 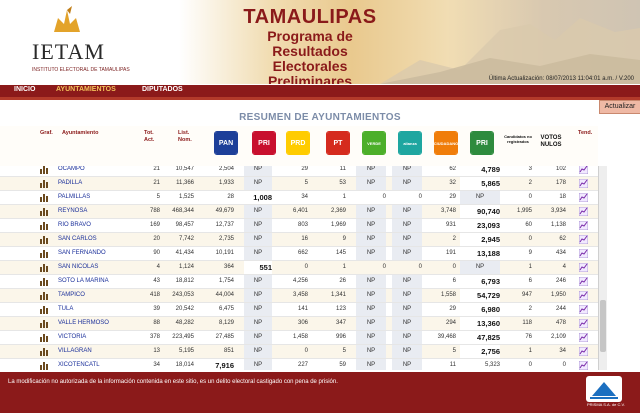 What do you see at coordinates (619, 107) in the screenshot?
I see `refresh-button: Actualizar` at bounding box center [619, 107].